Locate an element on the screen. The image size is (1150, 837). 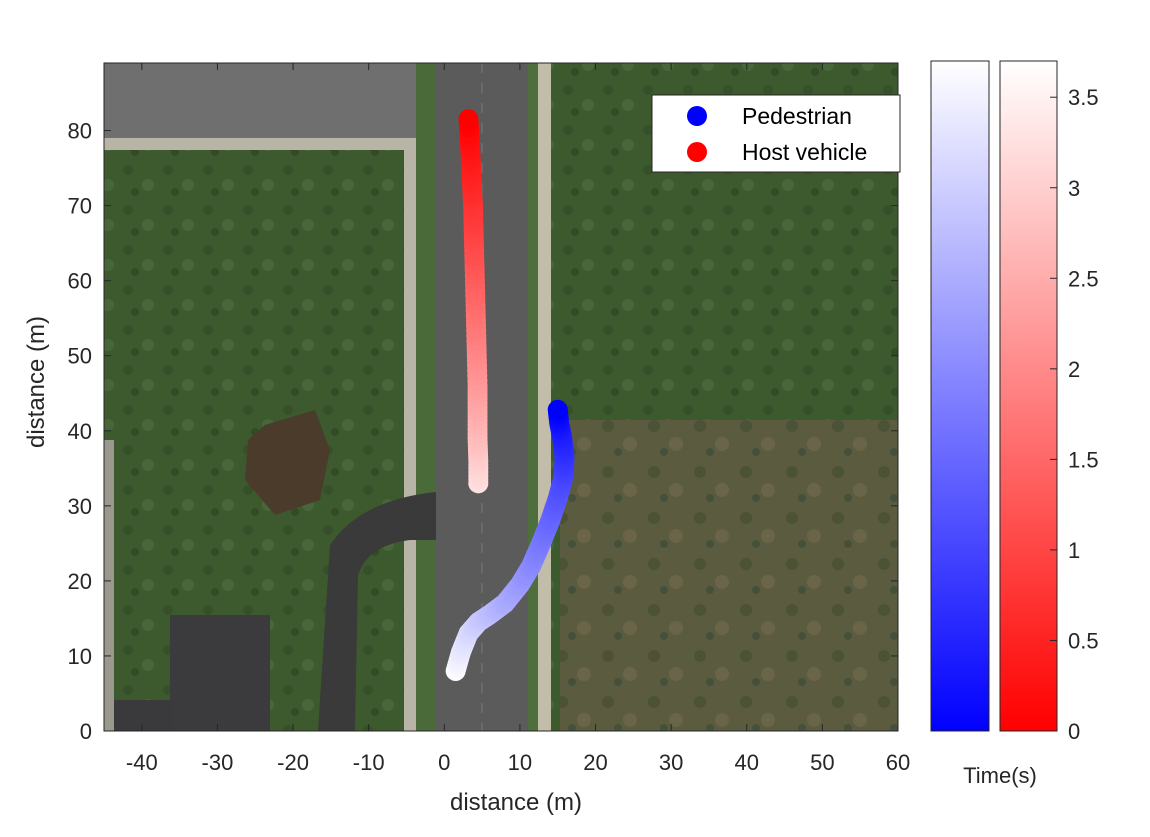
pedestrian-point is located at coordinates (557, 409).